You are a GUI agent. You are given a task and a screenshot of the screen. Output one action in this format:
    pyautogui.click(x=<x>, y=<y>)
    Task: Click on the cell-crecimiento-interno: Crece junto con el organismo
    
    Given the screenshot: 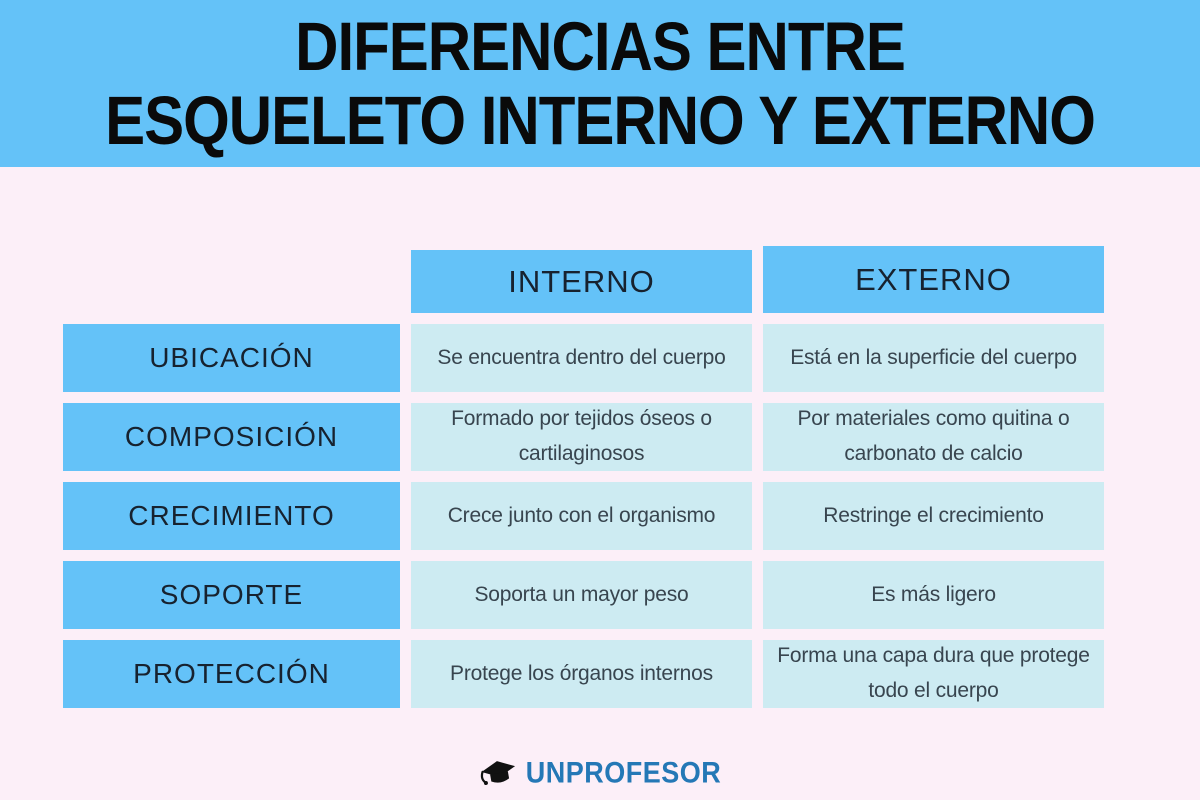 What is the action you would take?
    pyautogui.click(x=581, y=516)
    